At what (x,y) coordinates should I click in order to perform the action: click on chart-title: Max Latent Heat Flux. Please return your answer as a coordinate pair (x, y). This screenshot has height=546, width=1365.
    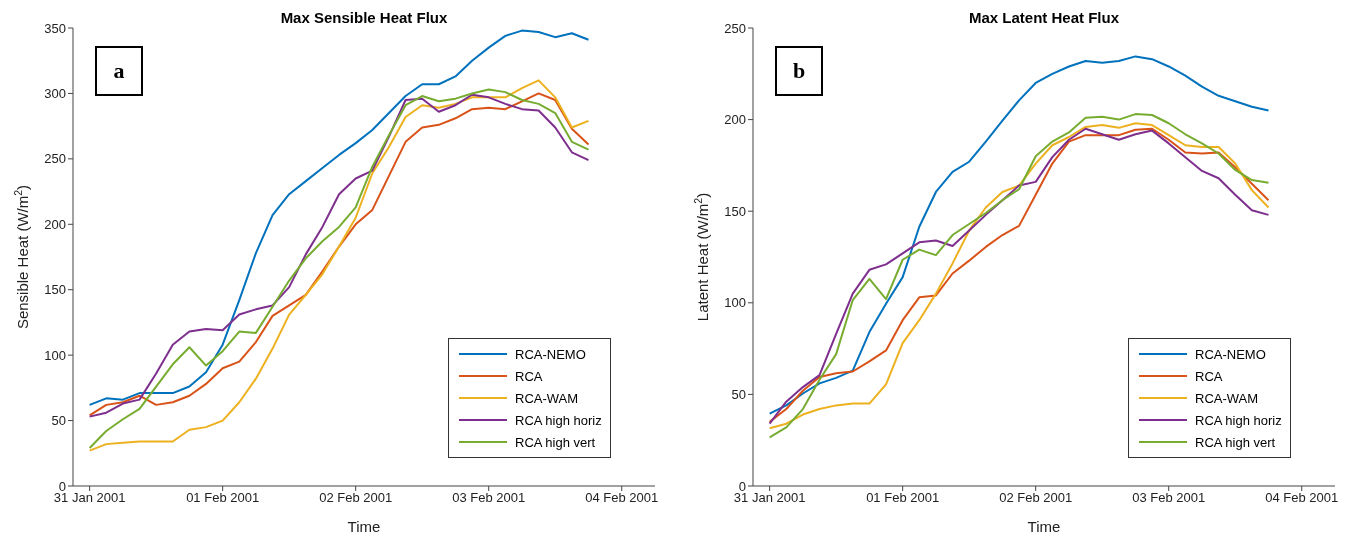
    Looking at the image, I should click on (1044, 17).